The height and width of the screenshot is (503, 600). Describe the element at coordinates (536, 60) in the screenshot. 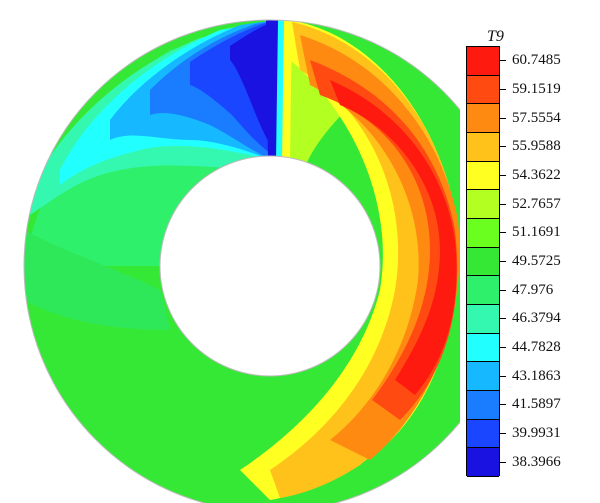

I see `legend-label: 60.7485` at that location.